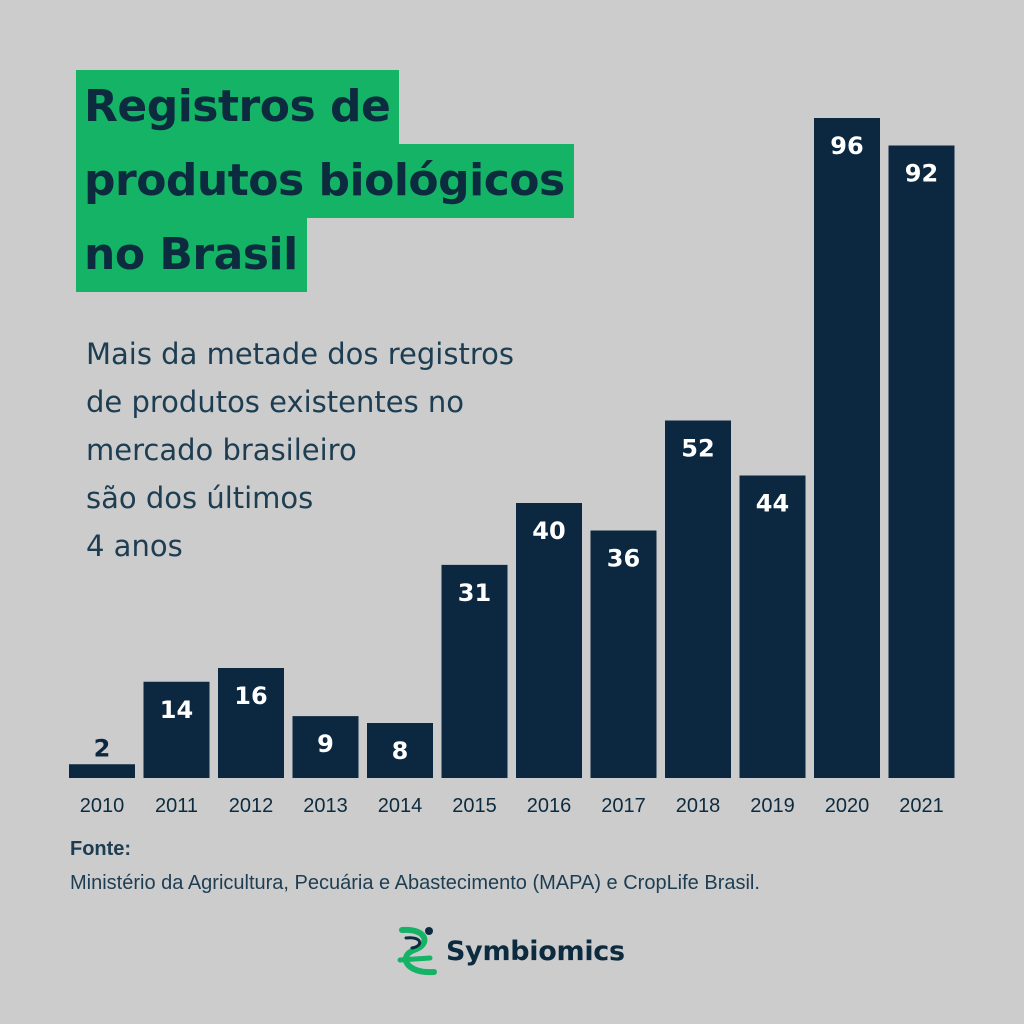 This screenshot has width=1024, height=1024. Describe the element at coordinates (921, 461) in the screenshot. I see `bar-2021` at that location.